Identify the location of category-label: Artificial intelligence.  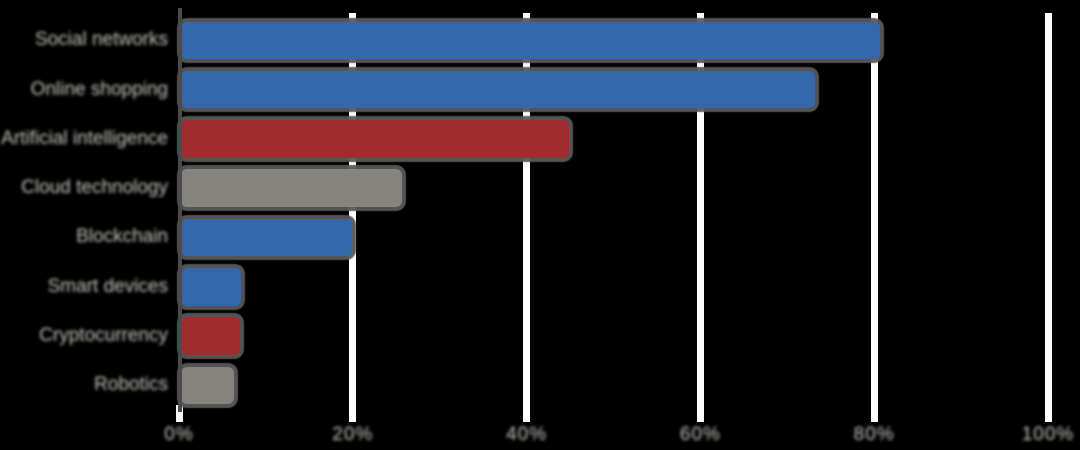
(84, 138).